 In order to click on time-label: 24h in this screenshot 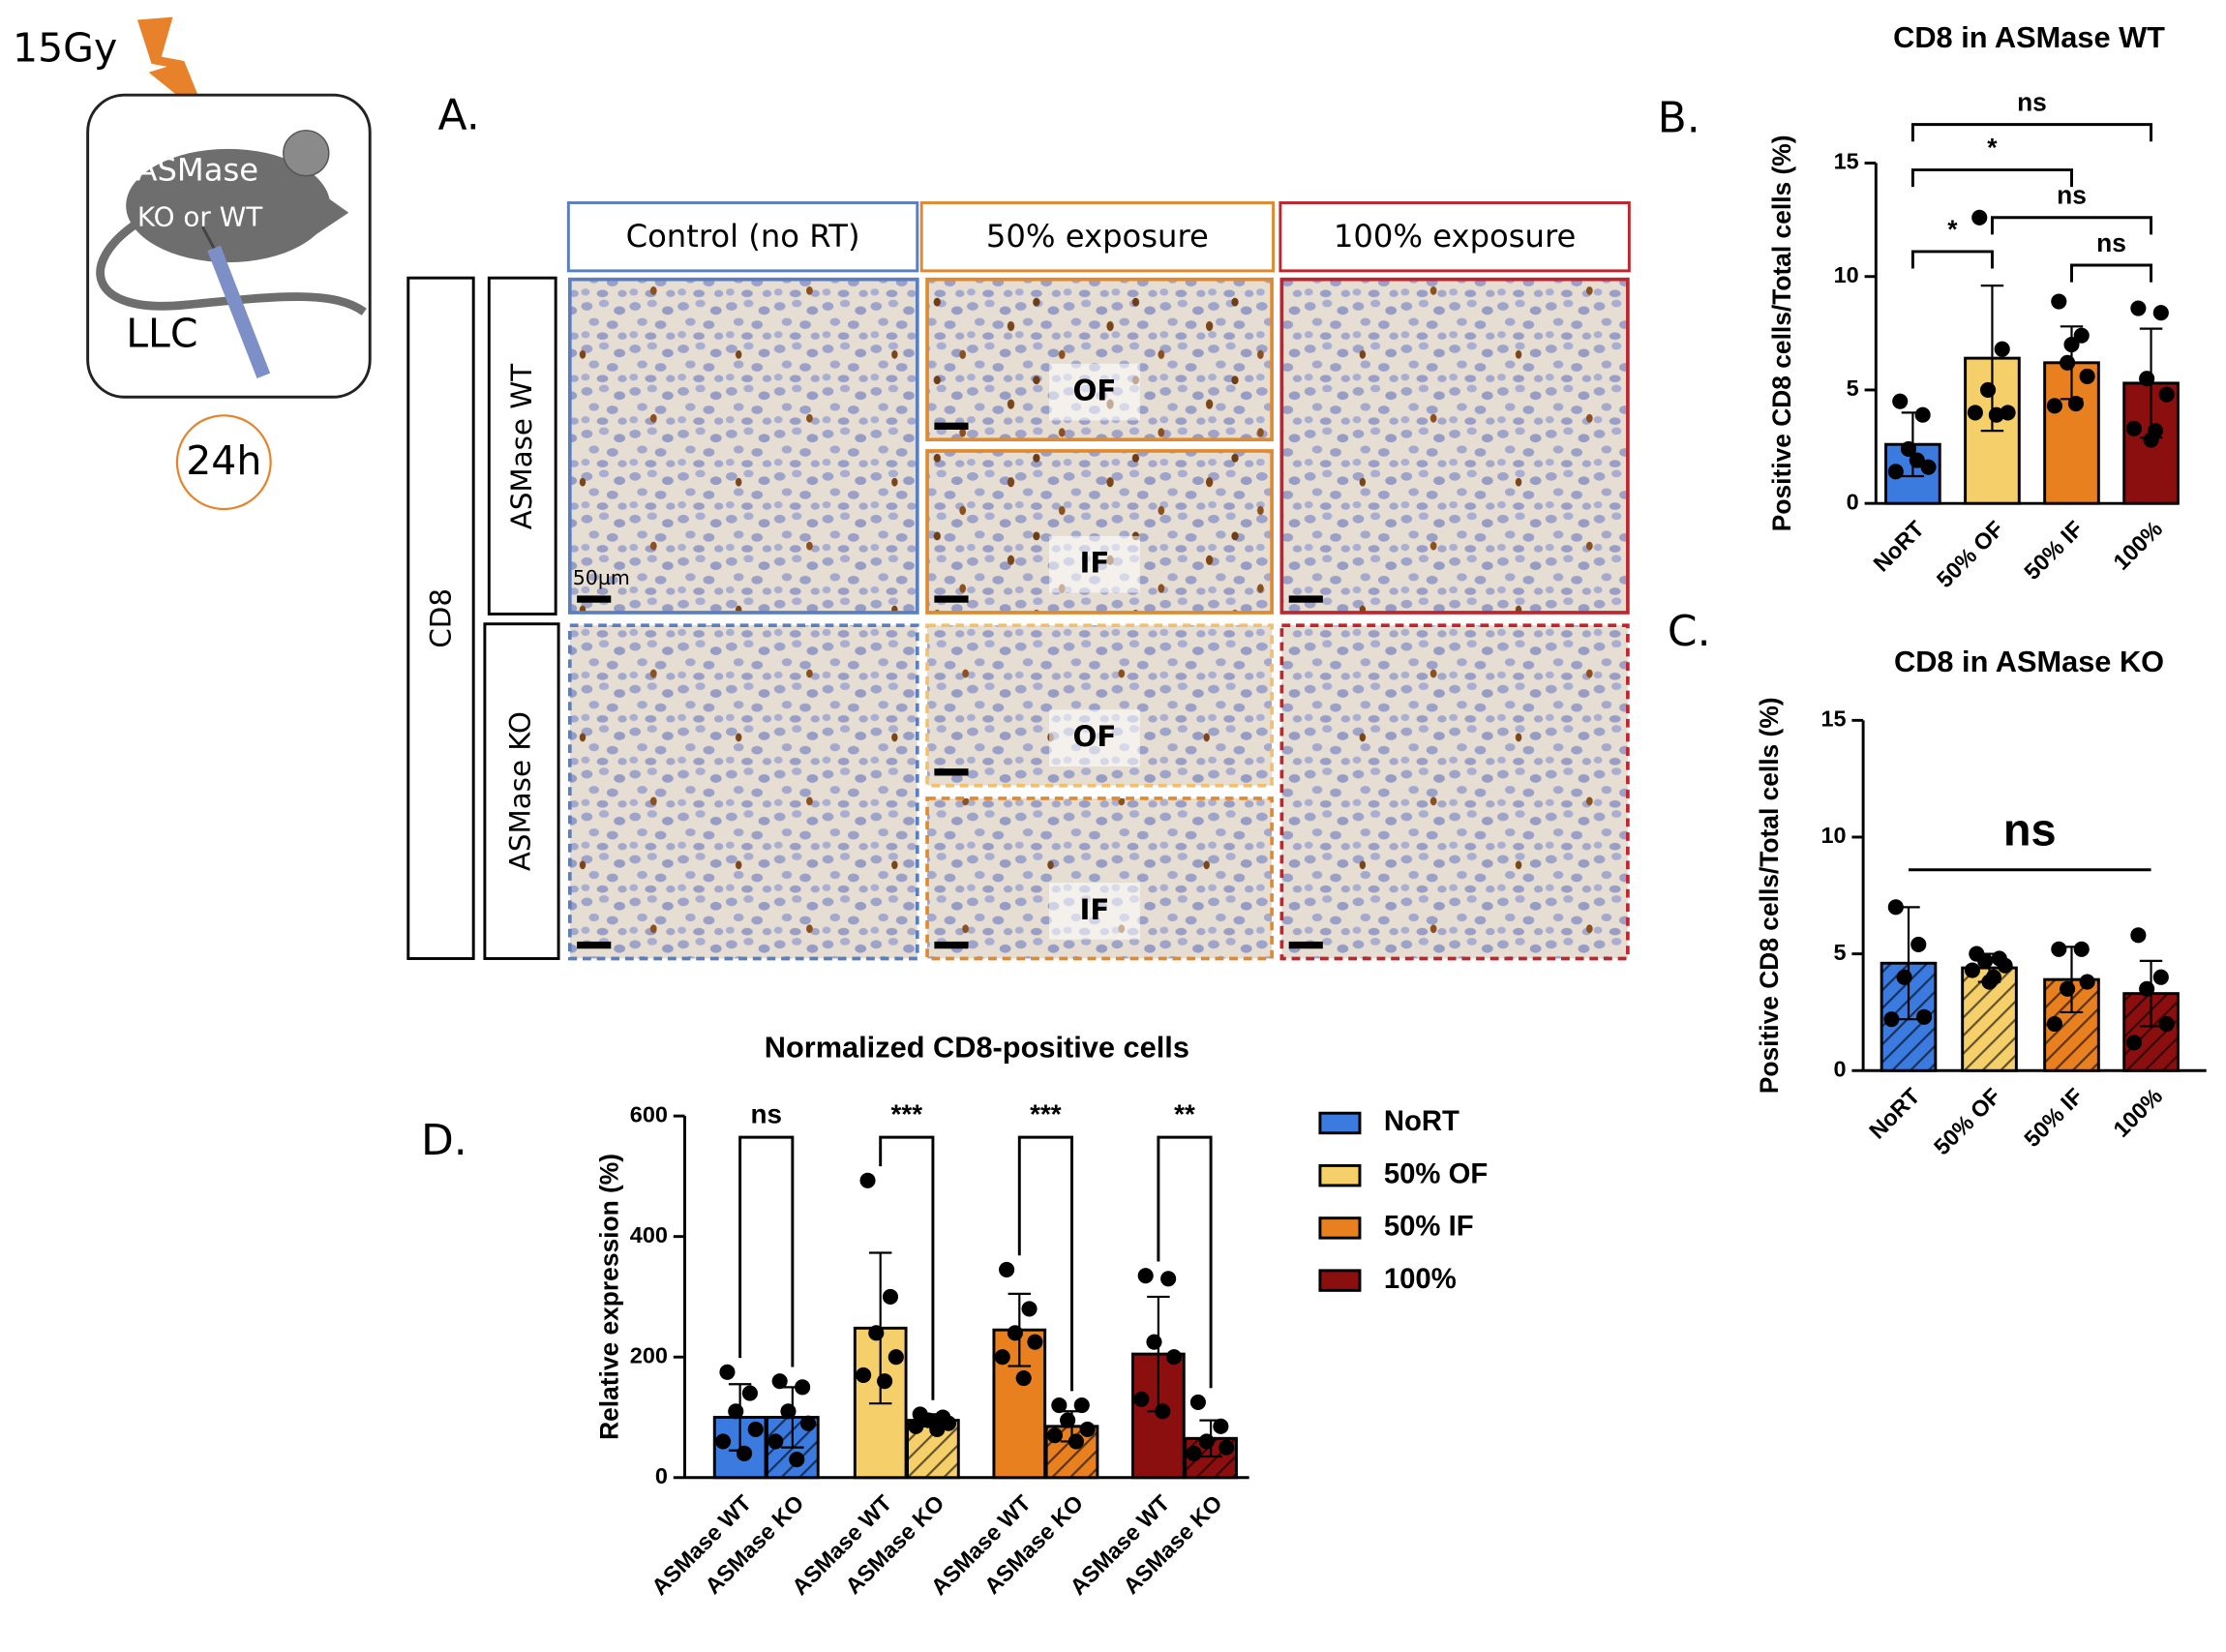, I will do `click(223, 460)`.